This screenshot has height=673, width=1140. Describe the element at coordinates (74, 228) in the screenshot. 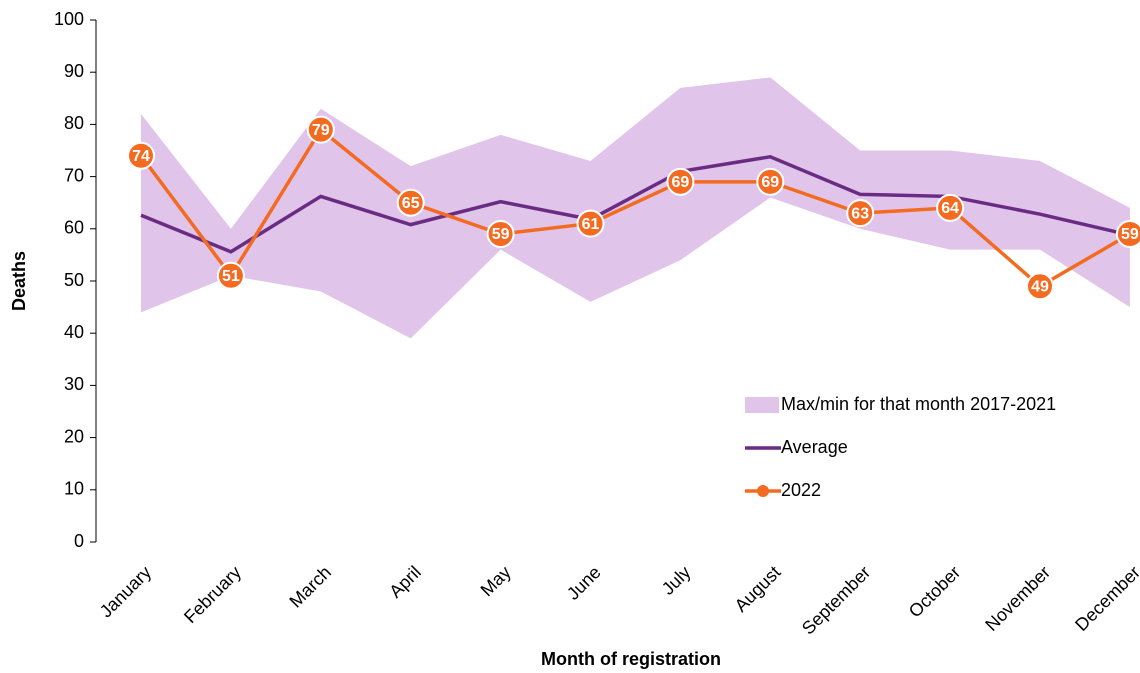

I see `y-tick-label: 60` at that location.